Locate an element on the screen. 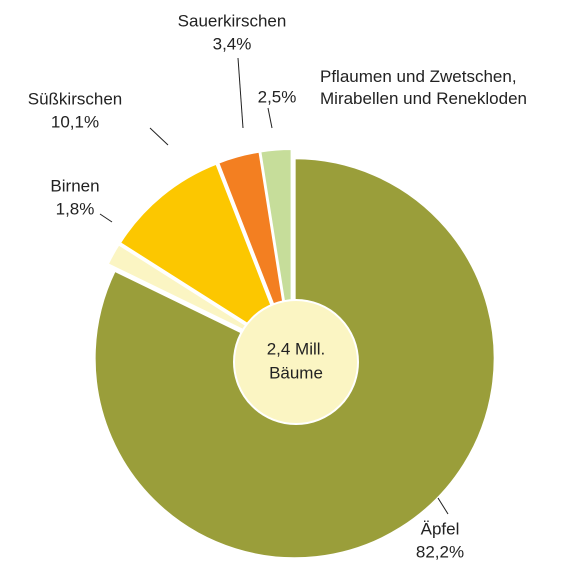 This screenshot has width=584, height=568. value-label: 3,4% is located at coordinates (232, 43).